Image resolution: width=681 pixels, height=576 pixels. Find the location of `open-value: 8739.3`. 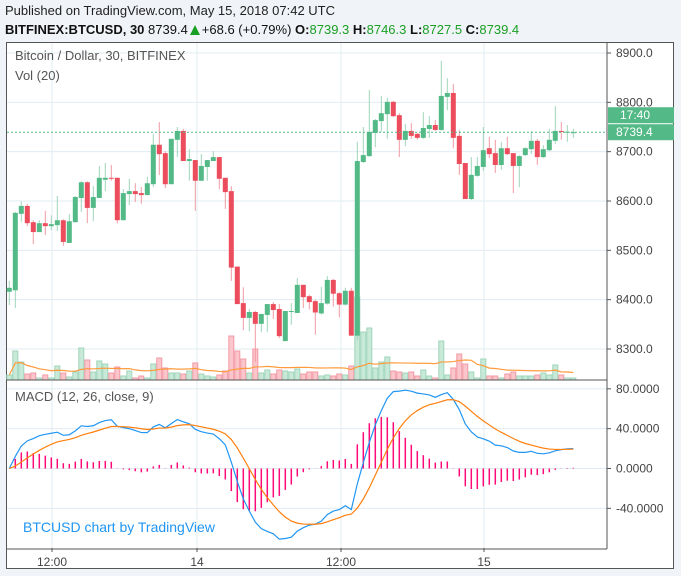

open-value: 8739.3 is located at coordinates (329, 29).